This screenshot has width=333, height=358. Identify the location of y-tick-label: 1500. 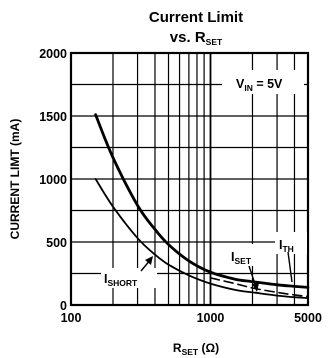
(53, 117).